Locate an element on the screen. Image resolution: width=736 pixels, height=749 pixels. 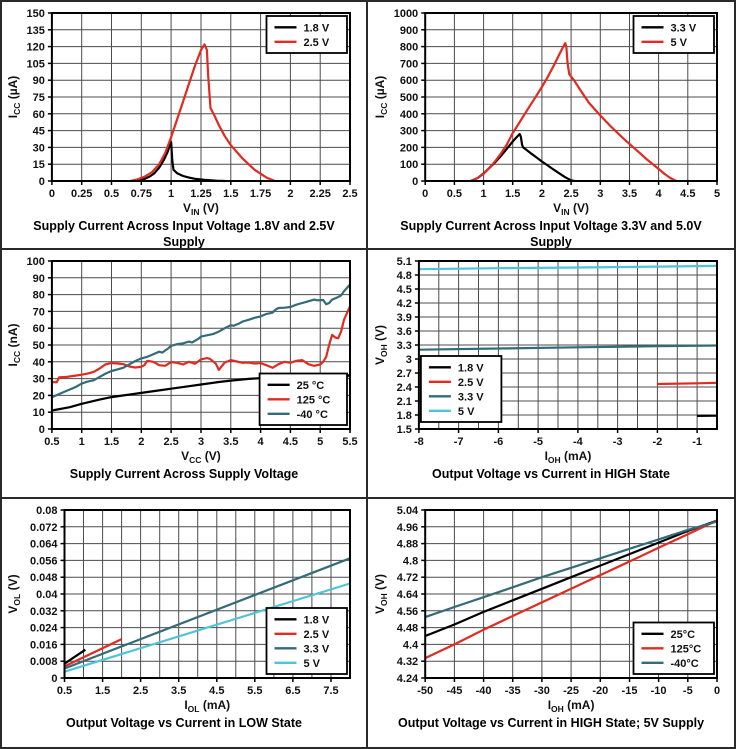
x-tick-label: -1 is located at coordinates (697, 442).